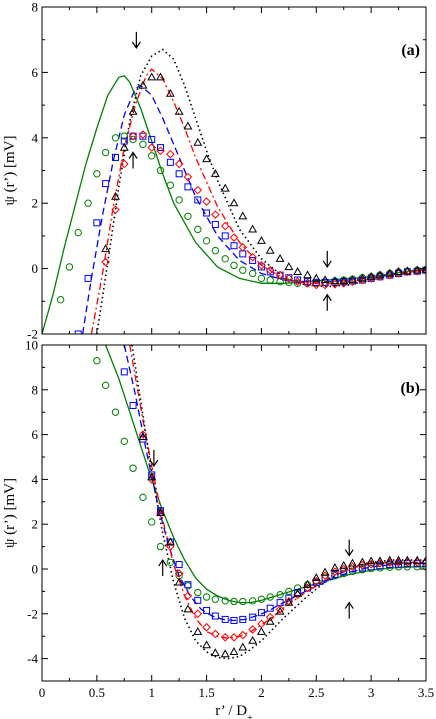  I want to click on y-tick-label: 8, so click(35, 7).